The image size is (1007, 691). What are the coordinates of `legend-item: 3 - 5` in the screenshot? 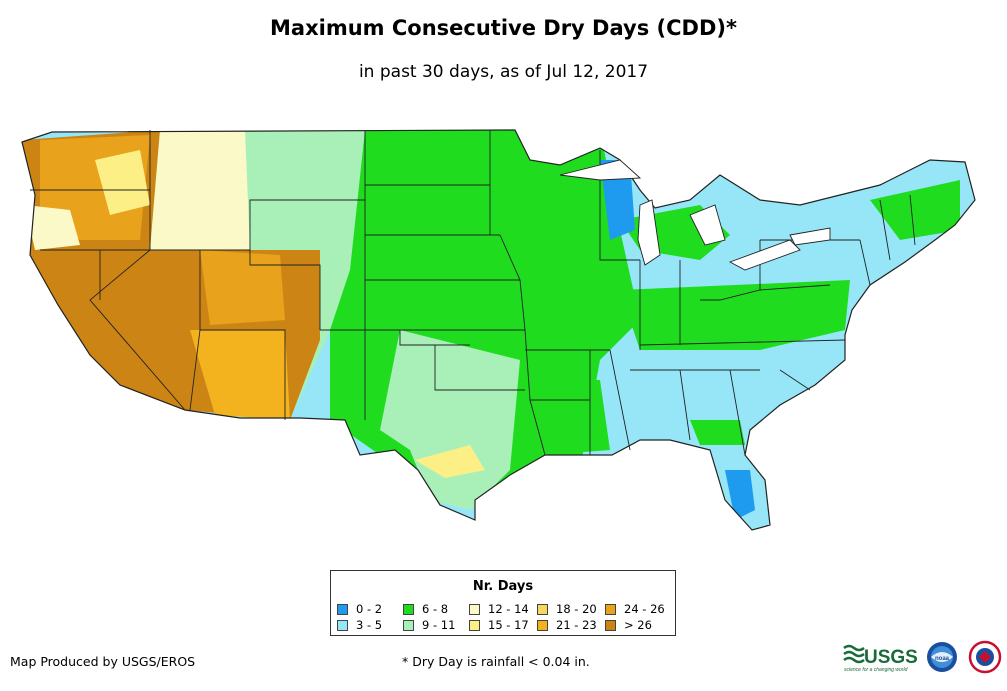 It's located at (370, 625).